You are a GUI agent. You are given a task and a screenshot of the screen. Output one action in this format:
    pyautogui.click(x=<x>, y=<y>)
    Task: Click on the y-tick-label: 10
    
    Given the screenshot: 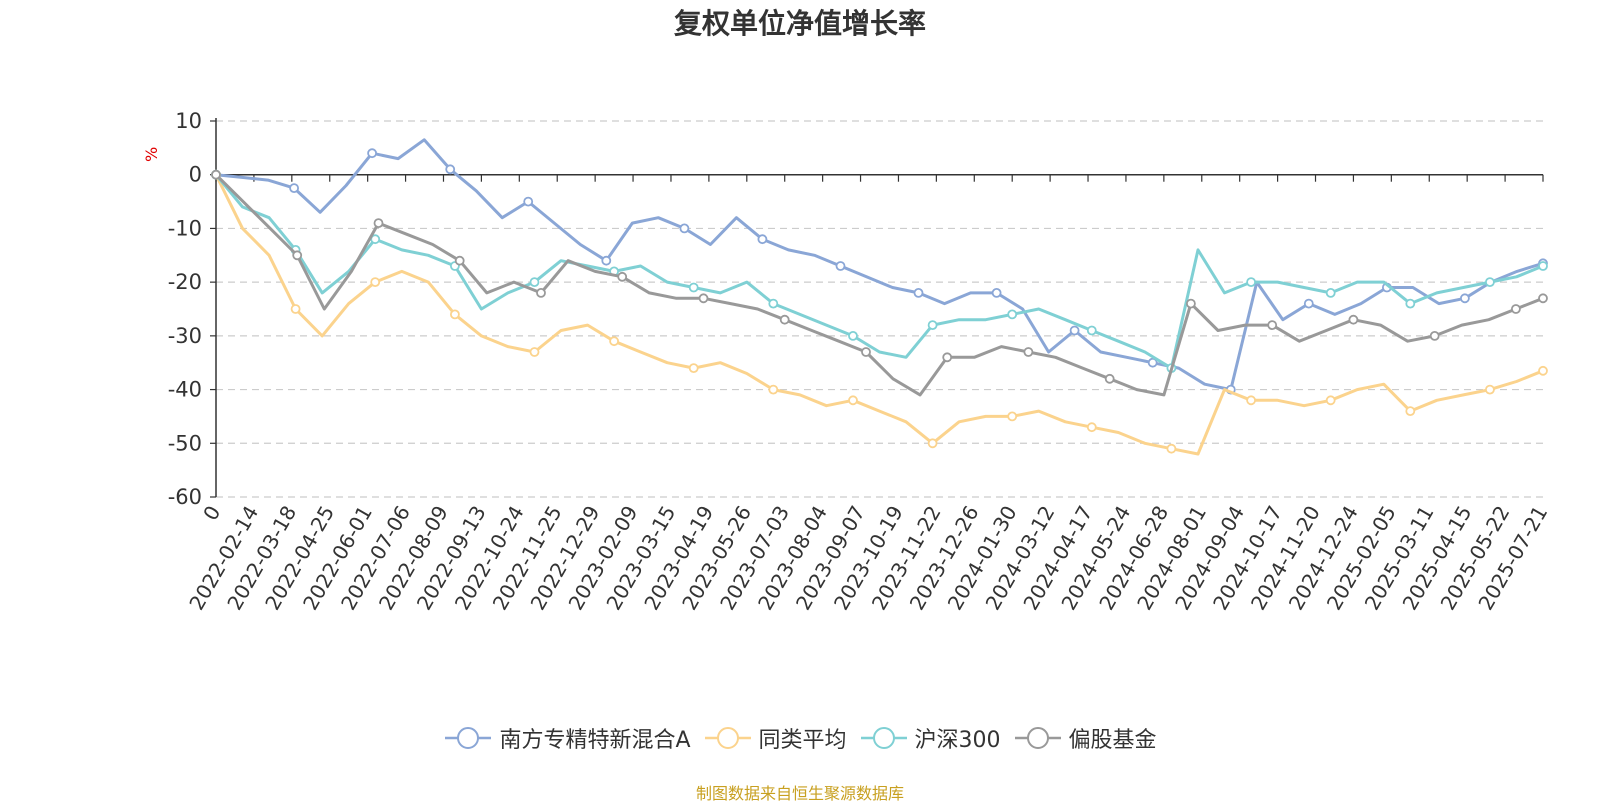 What is the action you would take?
    pyautogui.click(x=188, y=121)
    